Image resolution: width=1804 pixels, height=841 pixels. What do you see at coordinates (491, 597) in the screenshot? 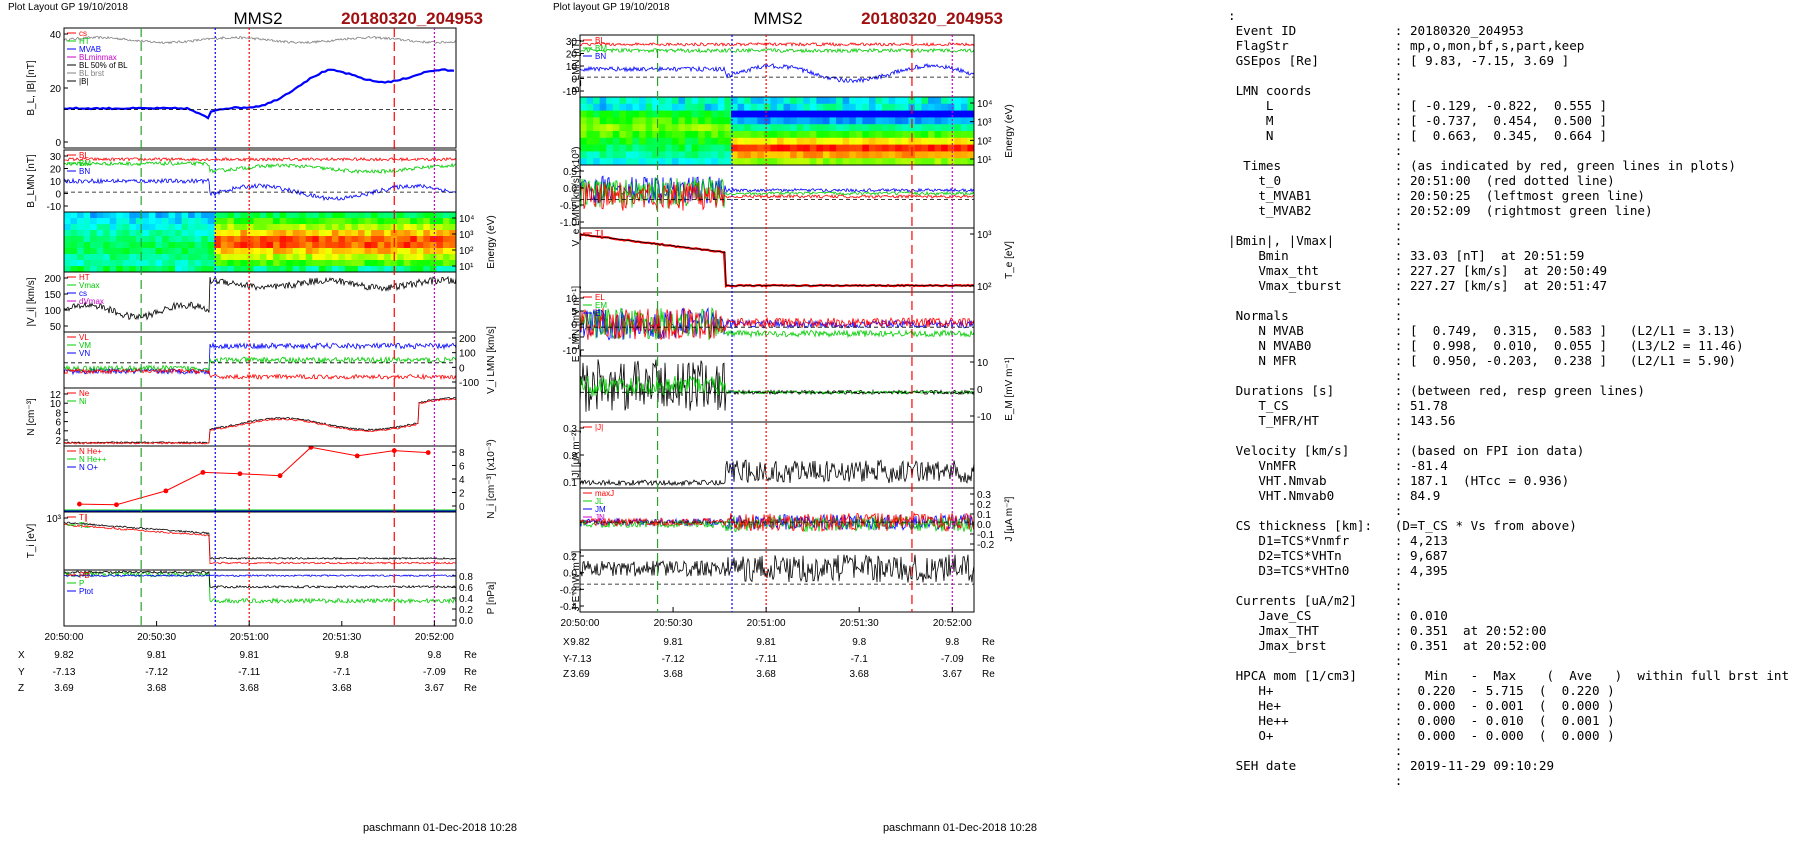
I see `y-axis-label-right: P [nPa]` at bounding box center [491, 597].